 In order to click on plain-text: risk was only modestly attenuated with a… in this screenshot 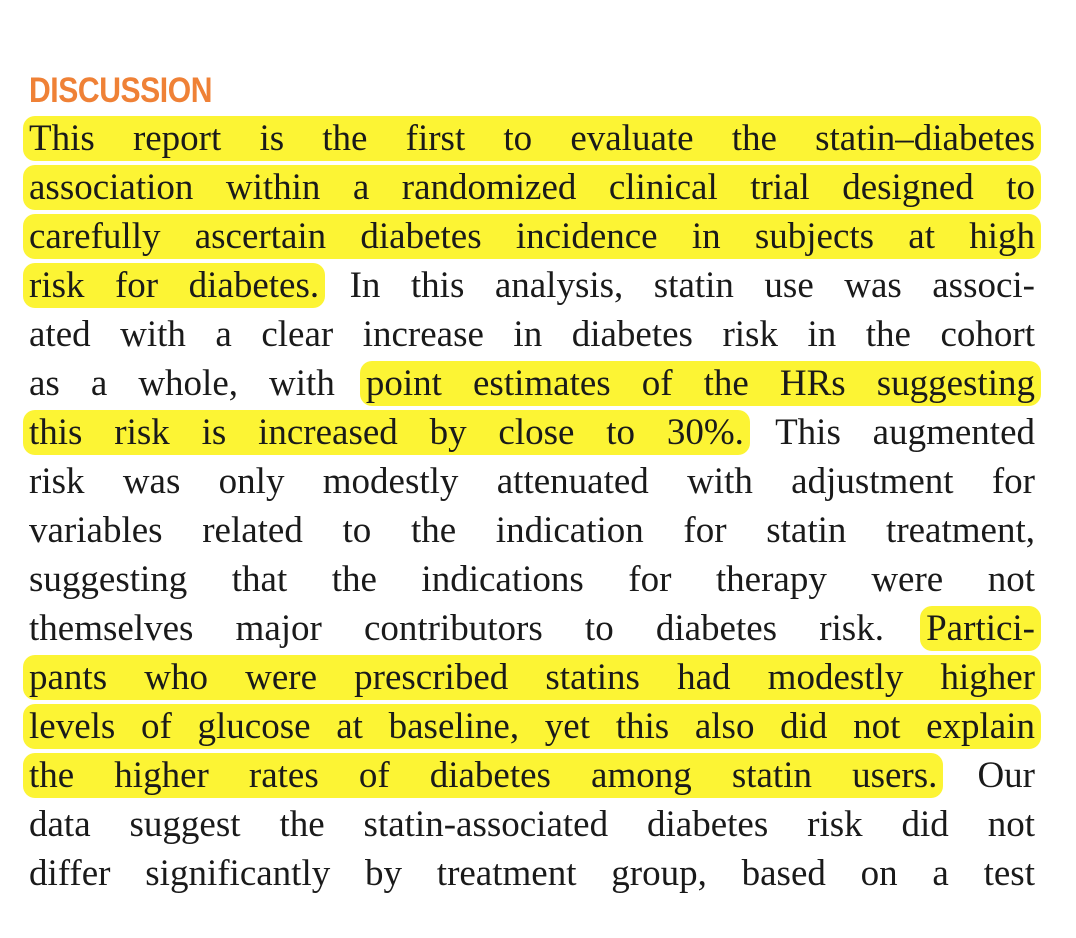, I will do `click(532, 481)`.